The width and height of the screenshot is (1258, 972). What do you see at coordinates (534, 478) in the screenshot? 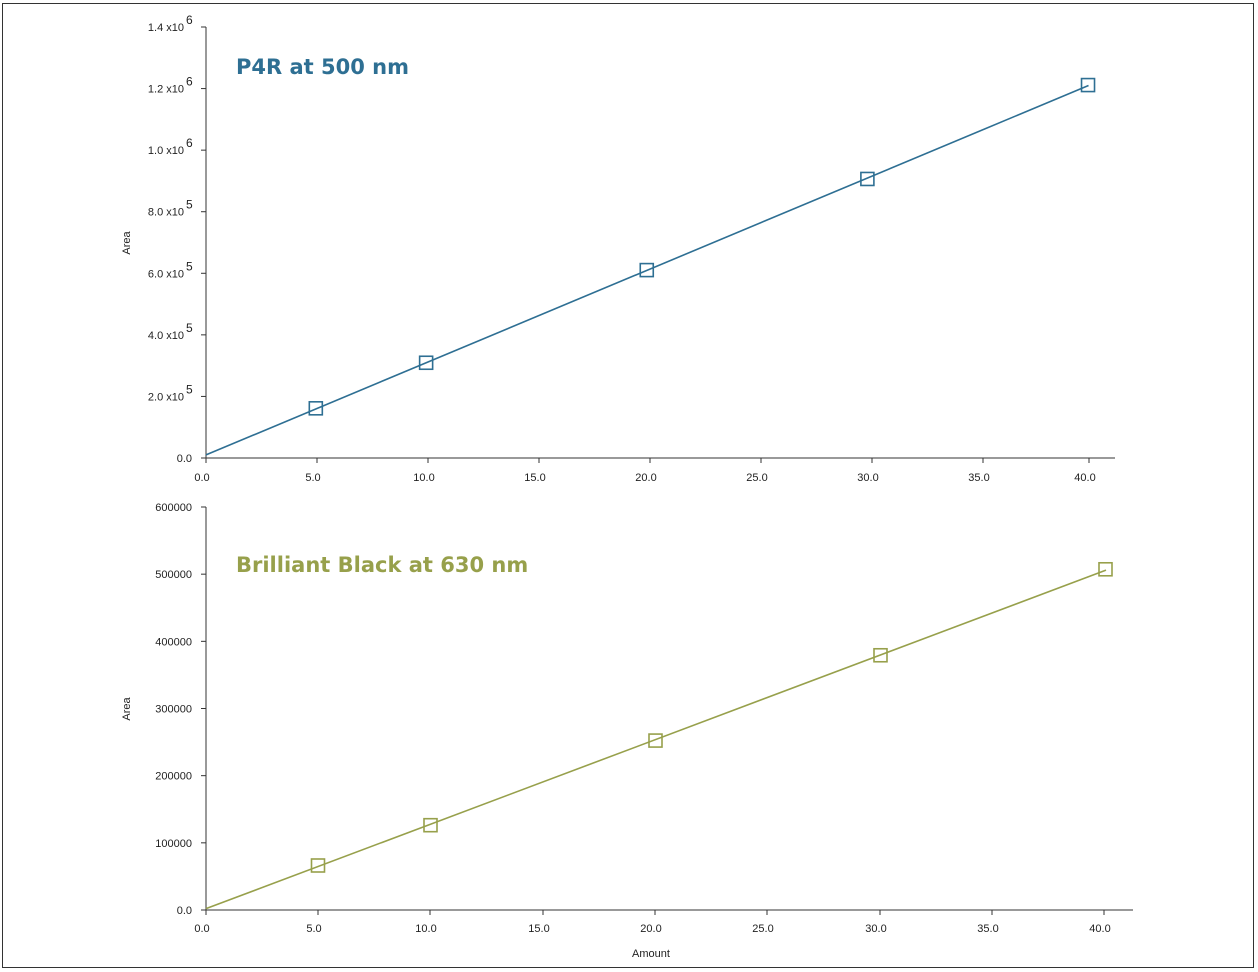
I see `chart1-x-tick-label: 15.0` at bounding box center [534, 478].